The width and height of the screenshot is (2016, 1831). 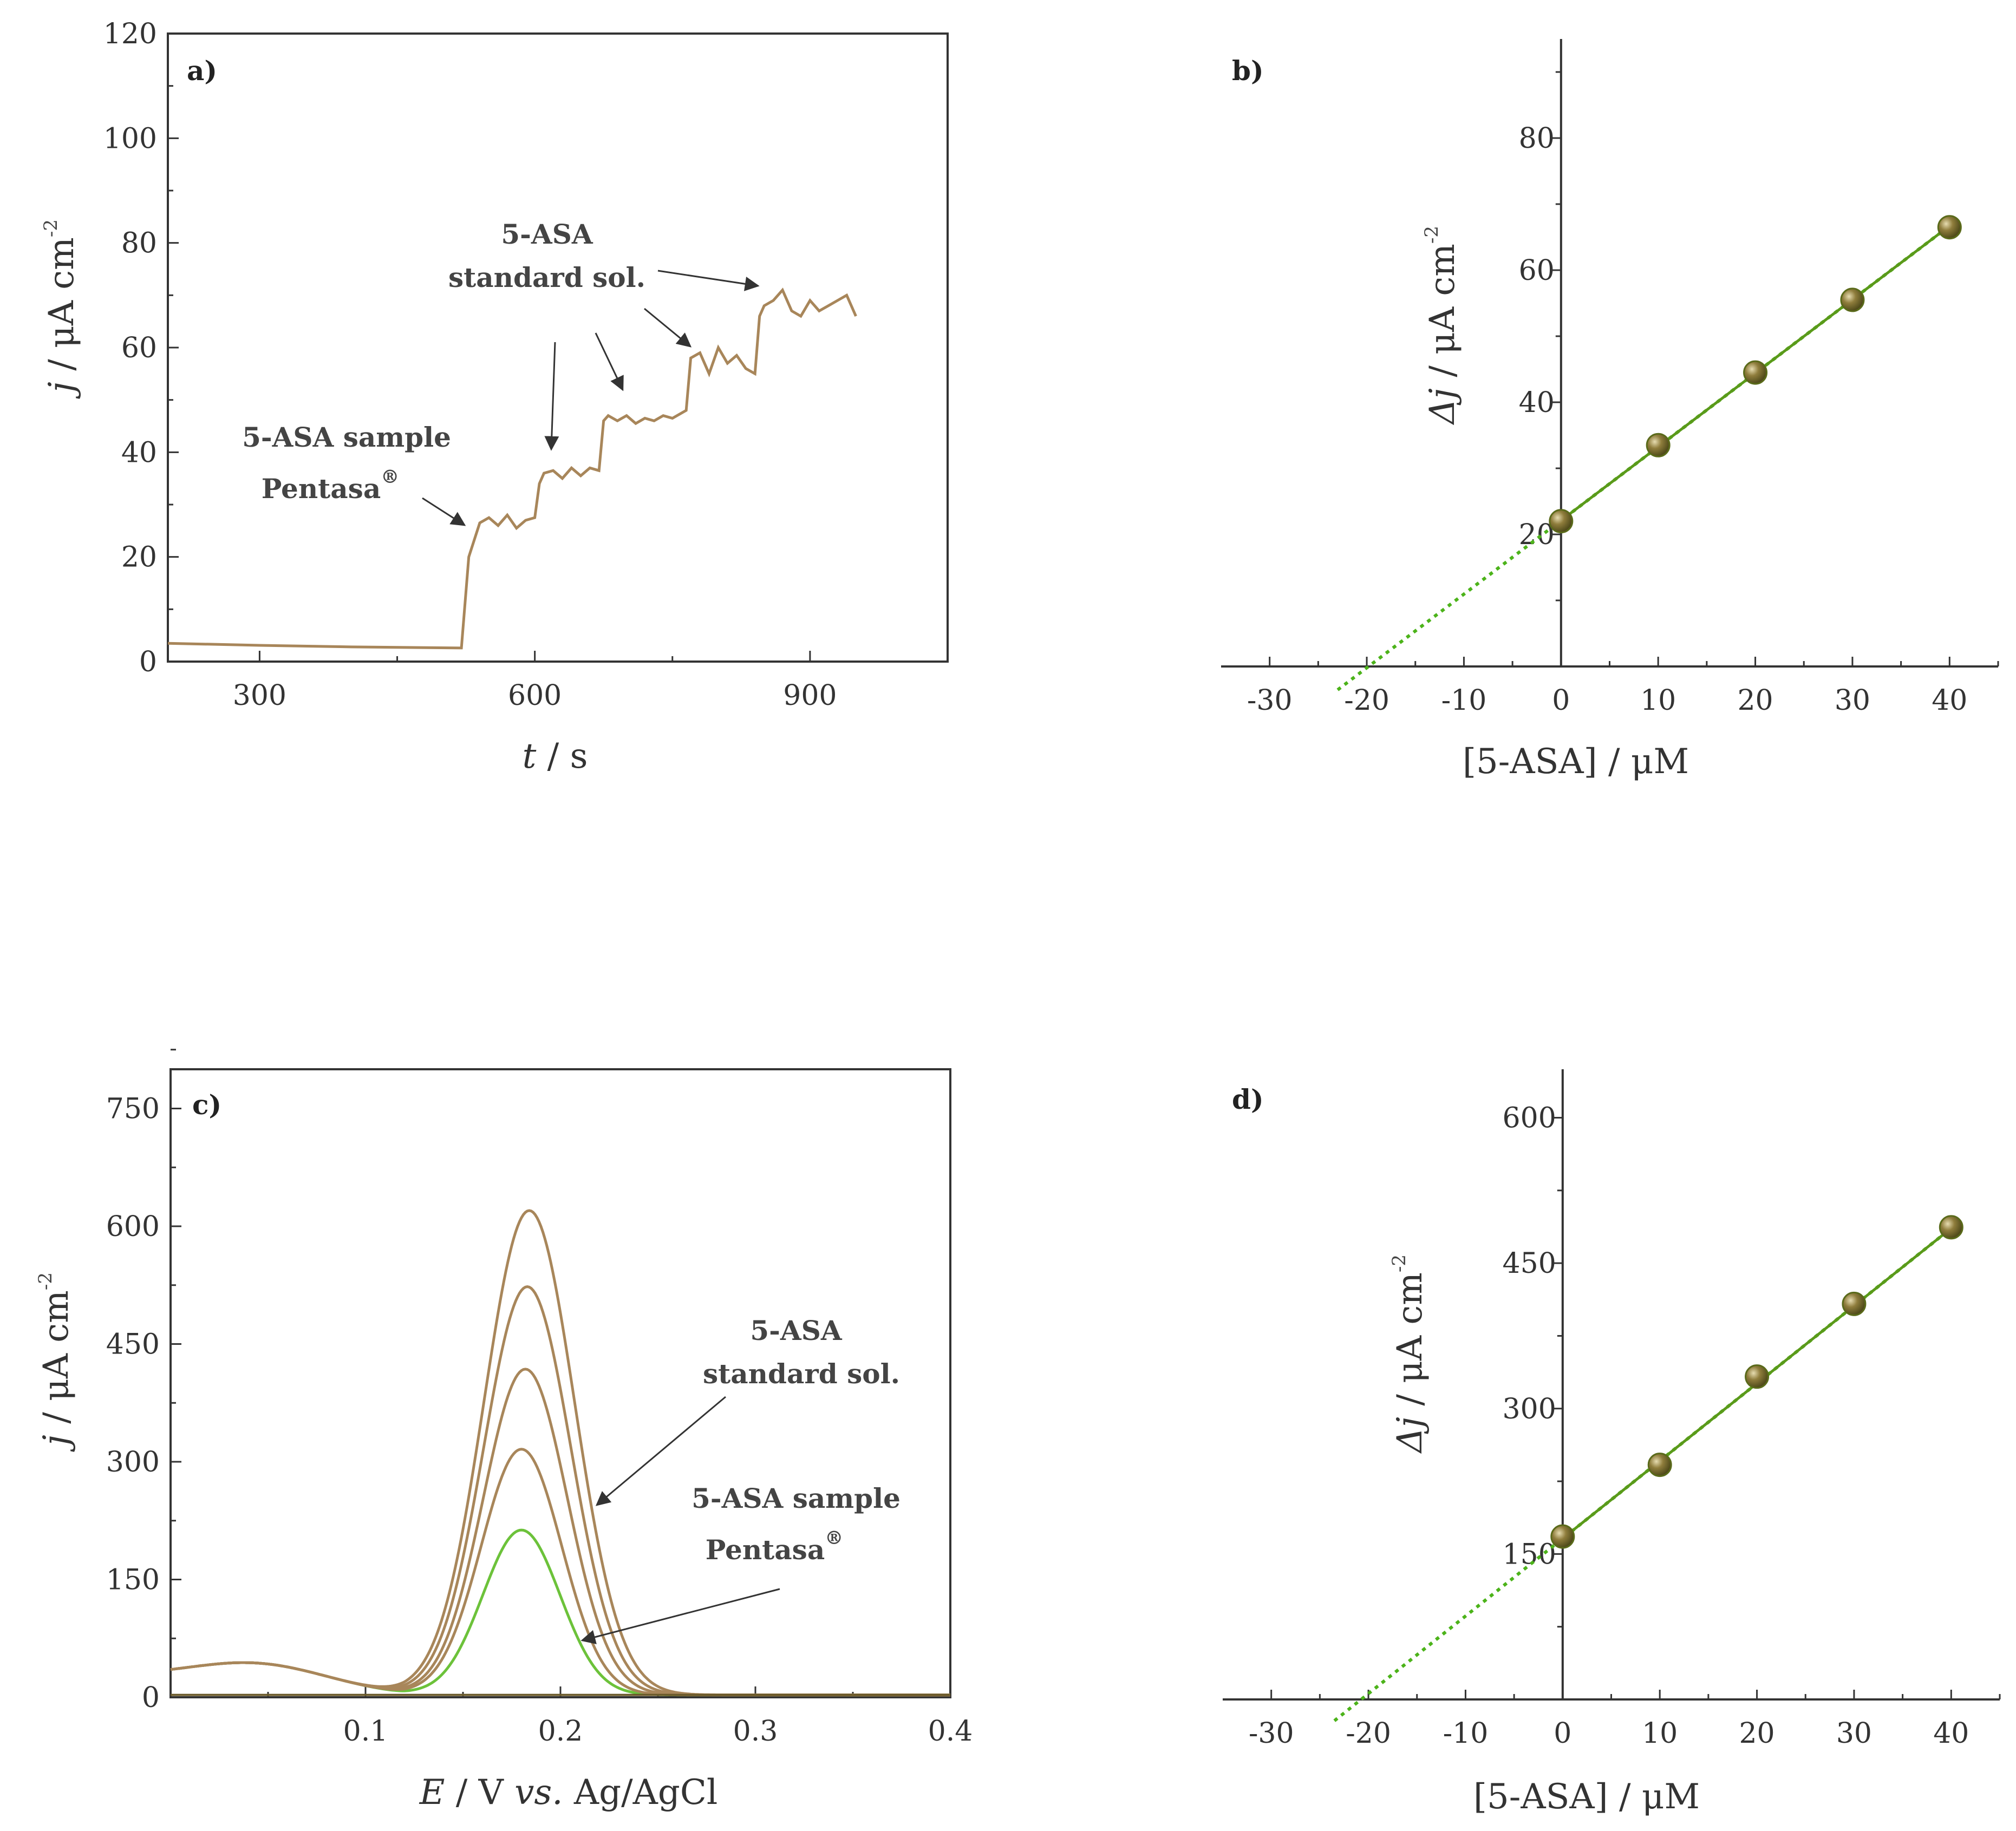 I want to click on panel-c-label: c), so click(x=206, y=1105).